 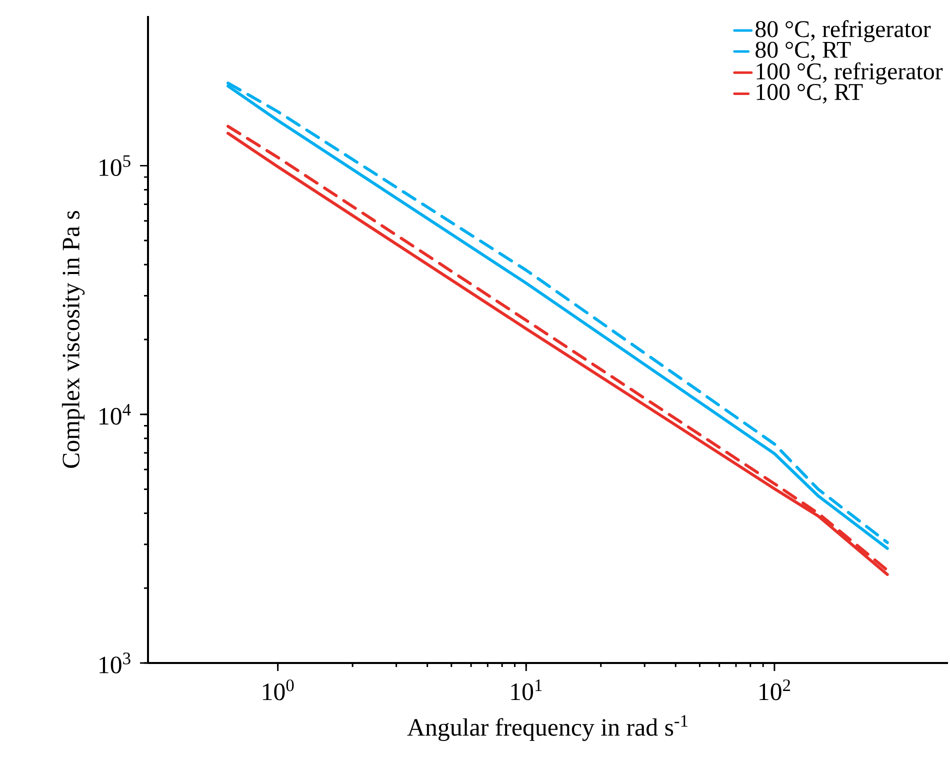 I want to click on y-tick-label: 10$^{5}$, so click(x=115, y=165).